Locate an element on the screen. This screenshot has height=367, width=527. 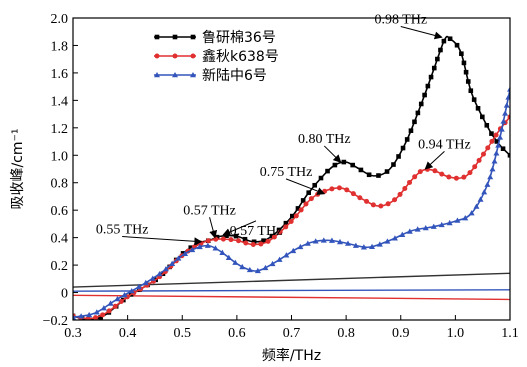
x-tick-label: 0.4 is located at coordinates (128, 333).